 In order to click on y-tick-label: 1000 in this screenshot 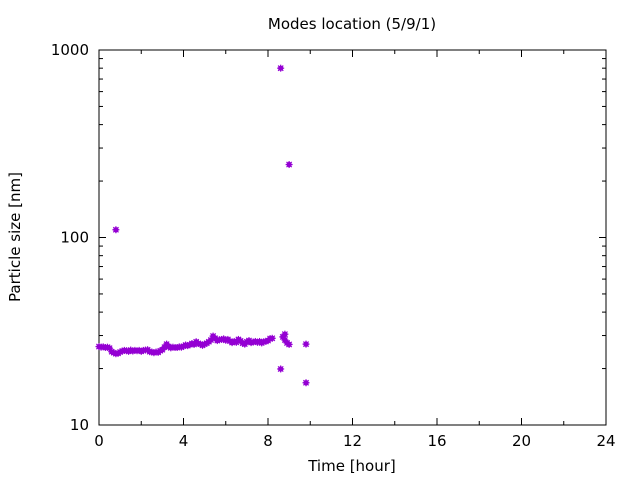, I will do `click(70, 50)`.